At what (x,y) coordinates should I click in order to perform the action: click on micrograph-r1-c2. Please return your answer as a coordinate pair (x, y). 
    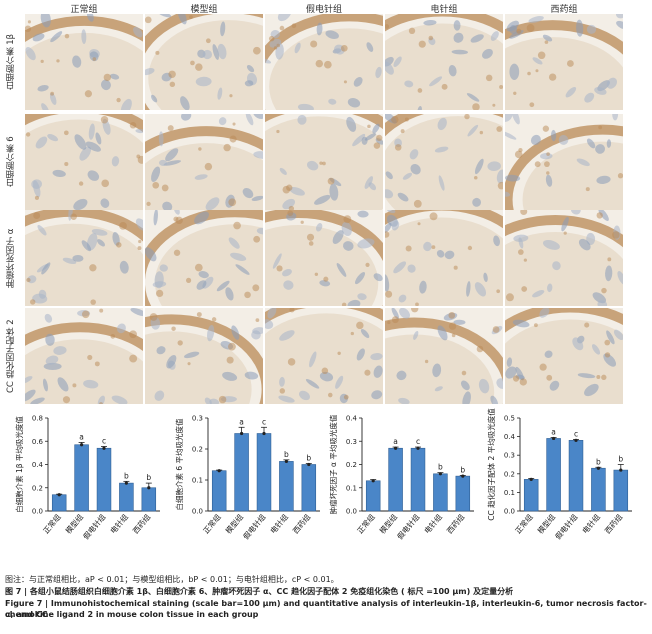
    Looking at the image, I should click on (204, 62).